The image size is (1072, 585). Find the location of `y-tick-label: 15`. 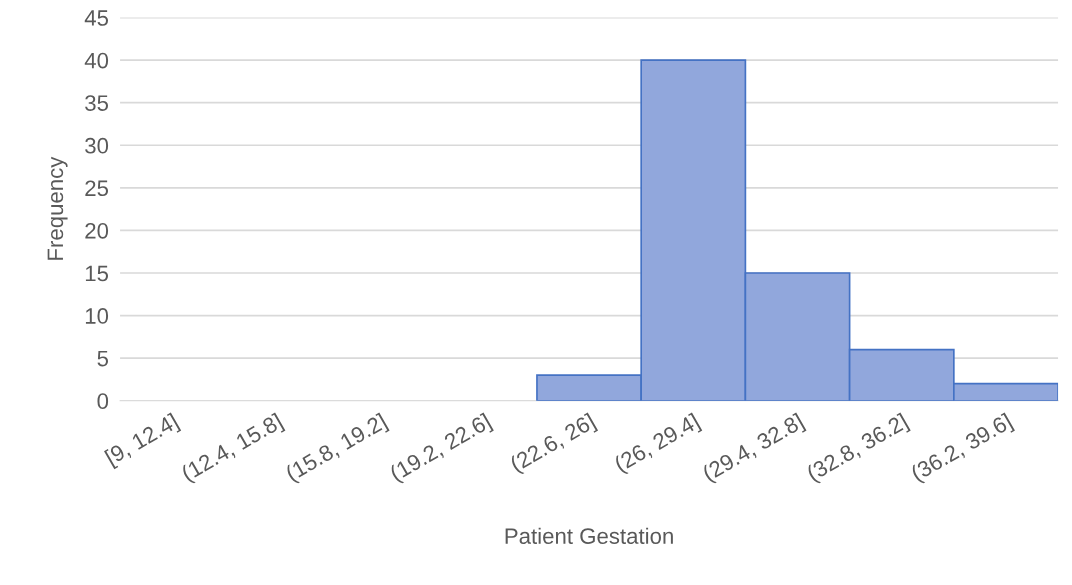

y-tick-label: 15 is located at coordinates (97, 273).